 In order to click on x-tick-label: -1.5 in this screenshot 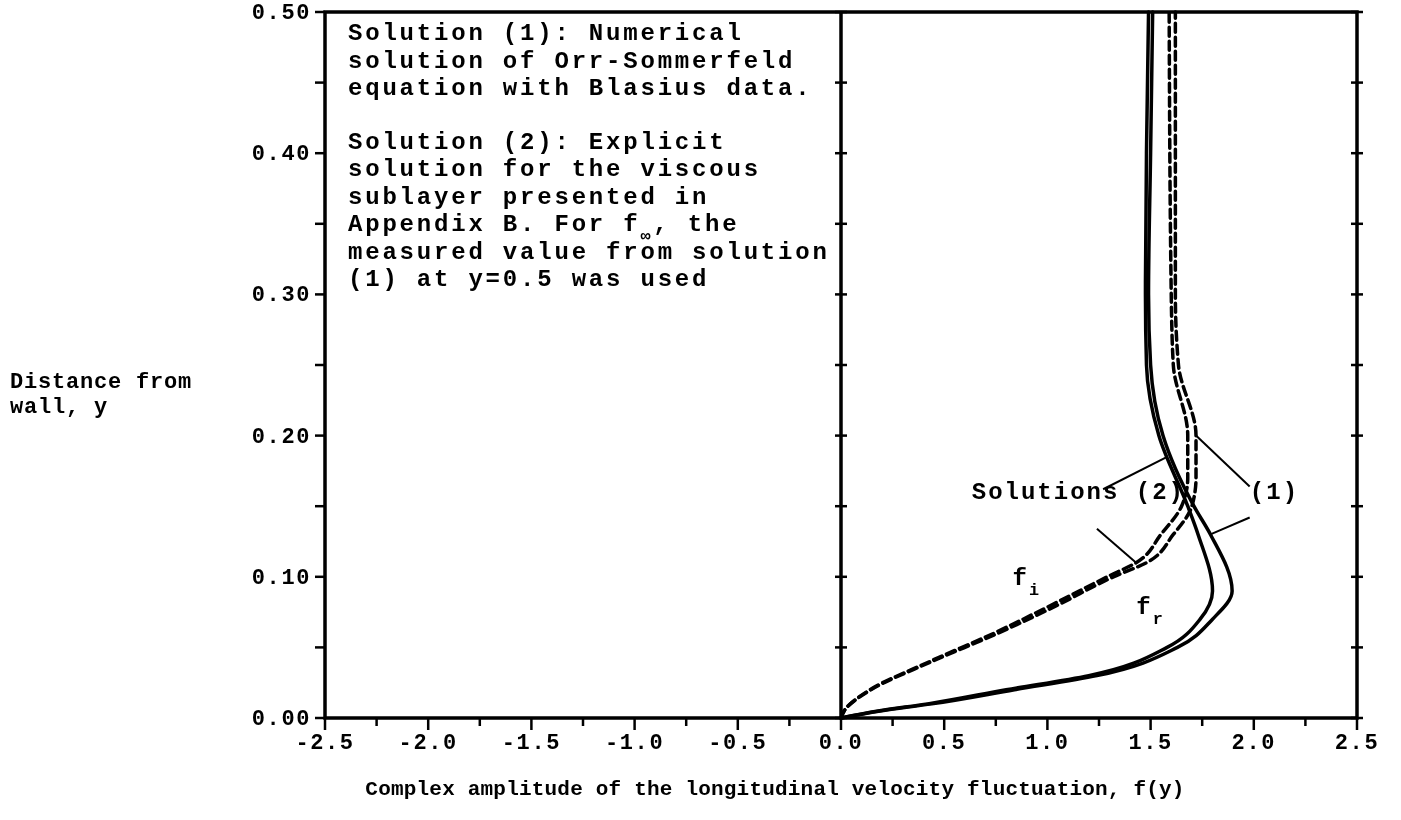, I will do `click(531, 743)`.